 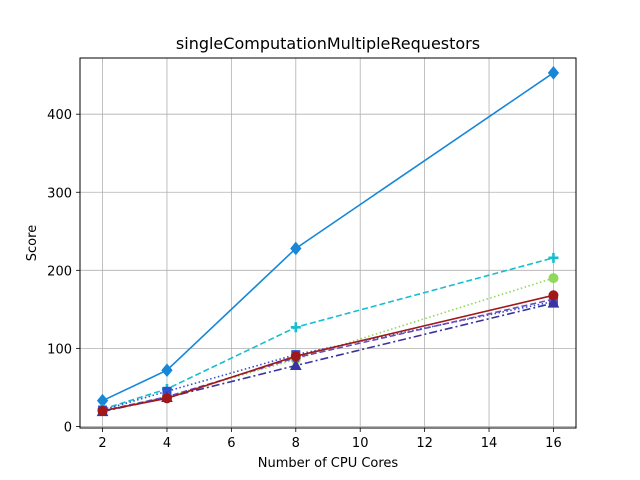 I want to click on x-tick-label: 14, so click(x=489, y=443).